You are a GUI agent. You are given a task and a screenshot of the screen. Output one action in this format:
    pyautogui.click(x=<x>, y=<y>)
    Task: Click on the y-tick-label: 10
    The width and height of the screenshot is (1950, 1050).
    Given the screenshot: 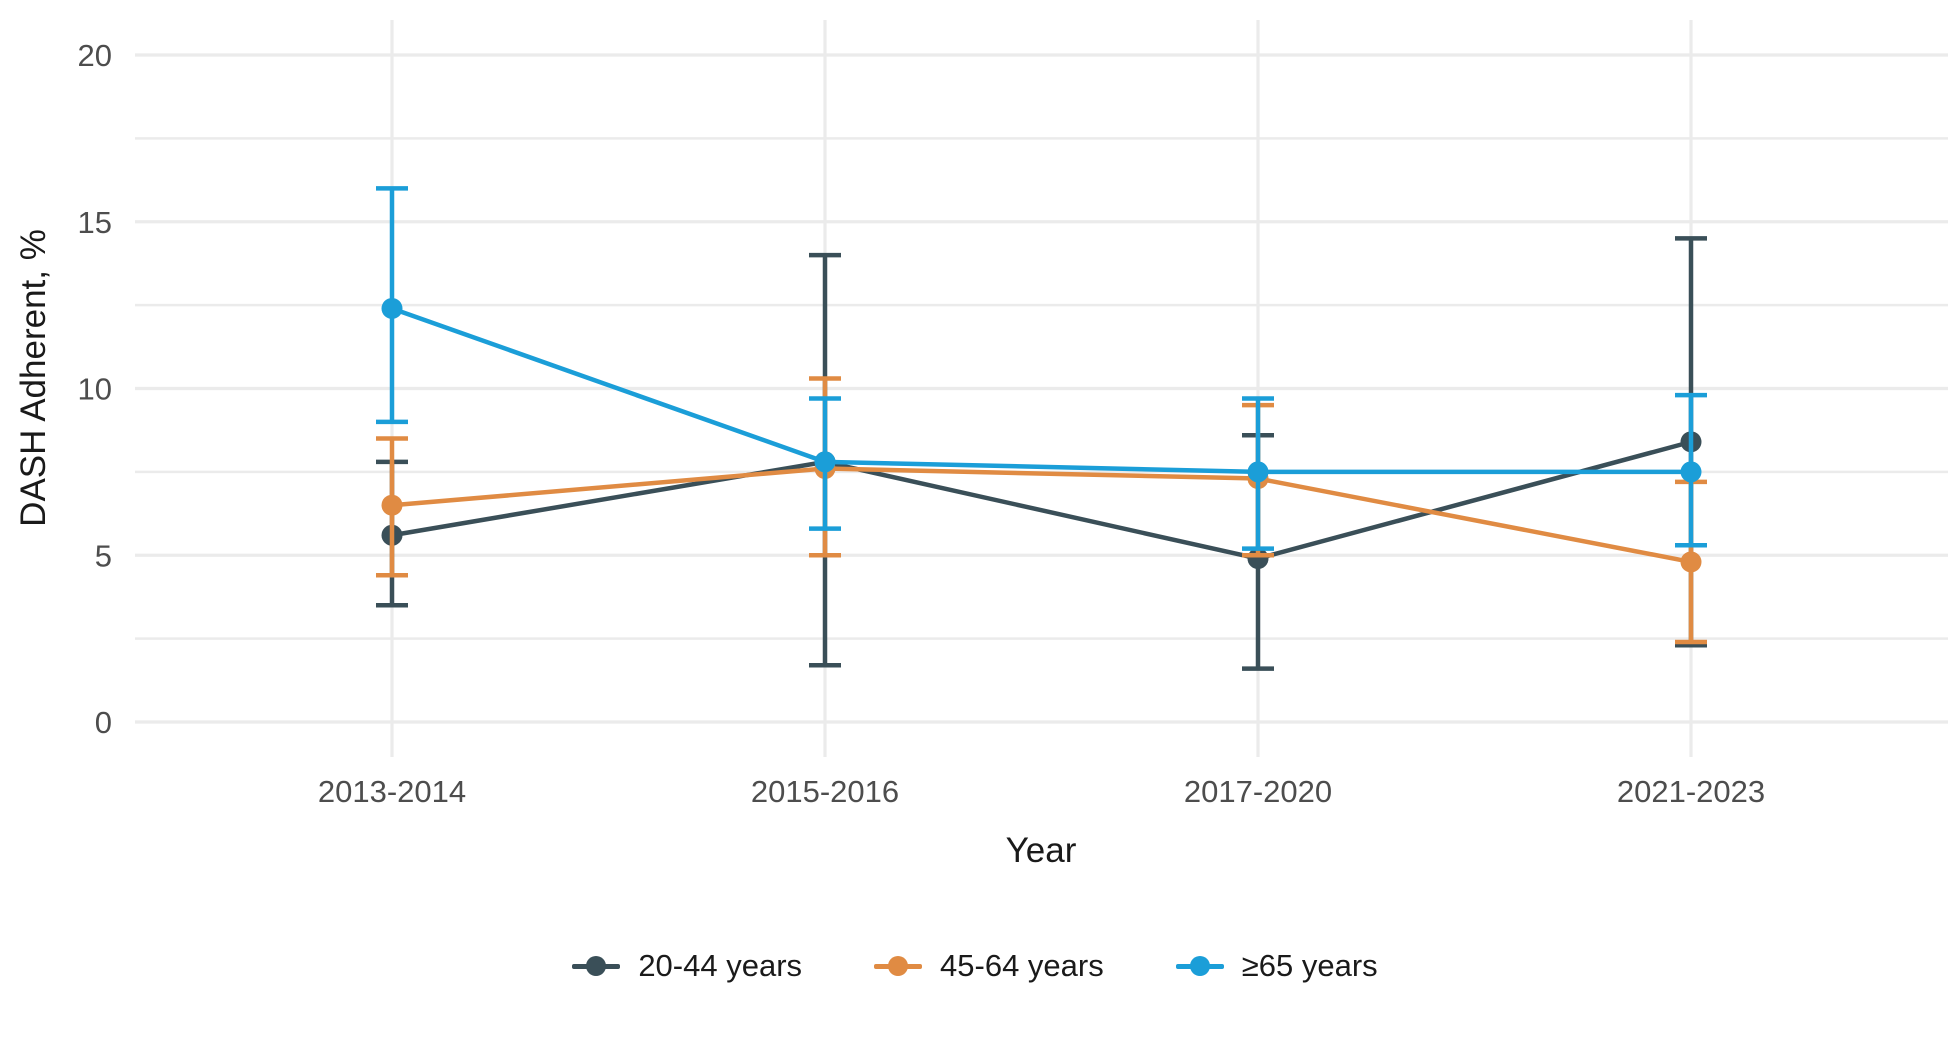 What is the action you would take?
    pyautogui.click(x=95, y=389)
    